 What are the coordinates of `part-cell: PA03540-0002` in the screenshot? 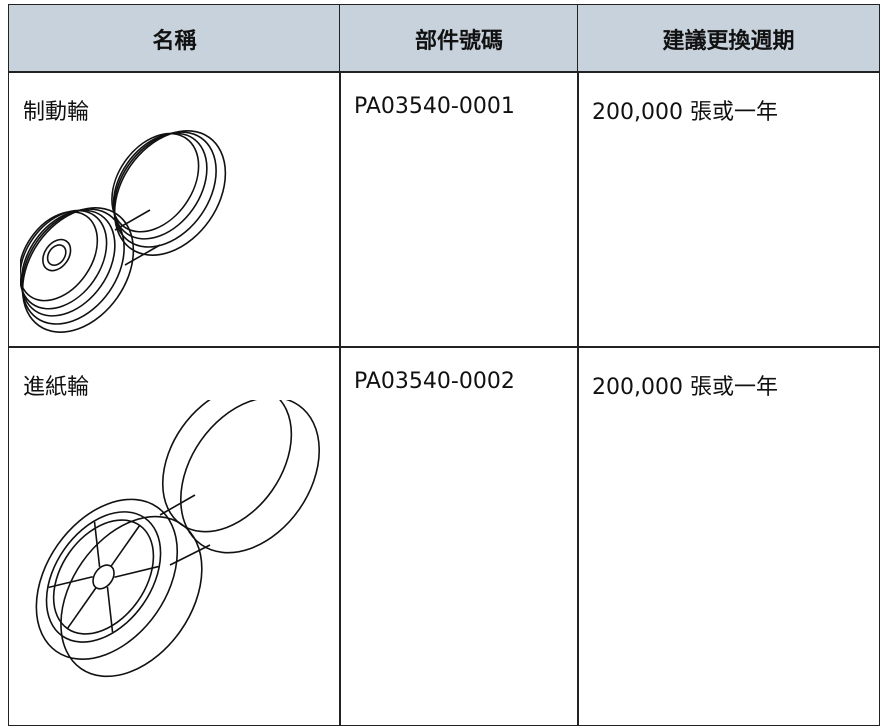 It's located at (459, 536).